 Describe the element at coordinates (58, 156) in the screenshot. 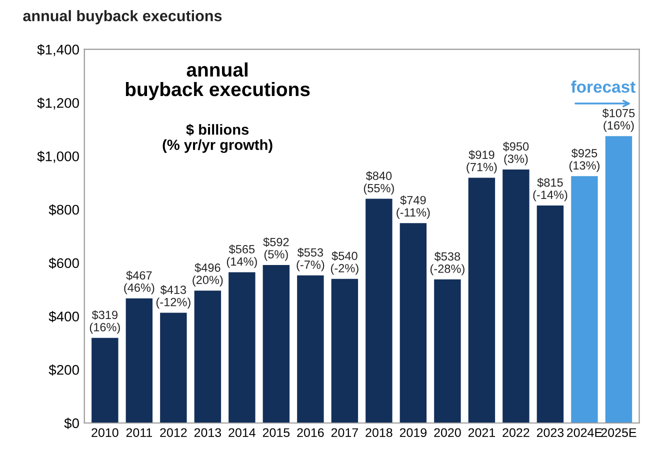

I see `y-tick-label: $1,000` at that location.